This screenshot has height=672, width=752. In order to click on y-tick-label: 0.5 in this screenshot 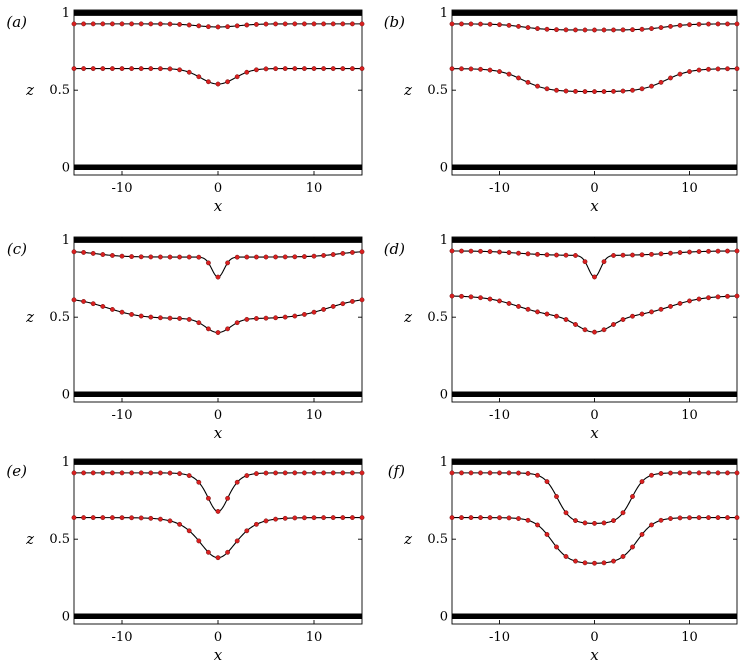, I will do `click(437, 539)`.